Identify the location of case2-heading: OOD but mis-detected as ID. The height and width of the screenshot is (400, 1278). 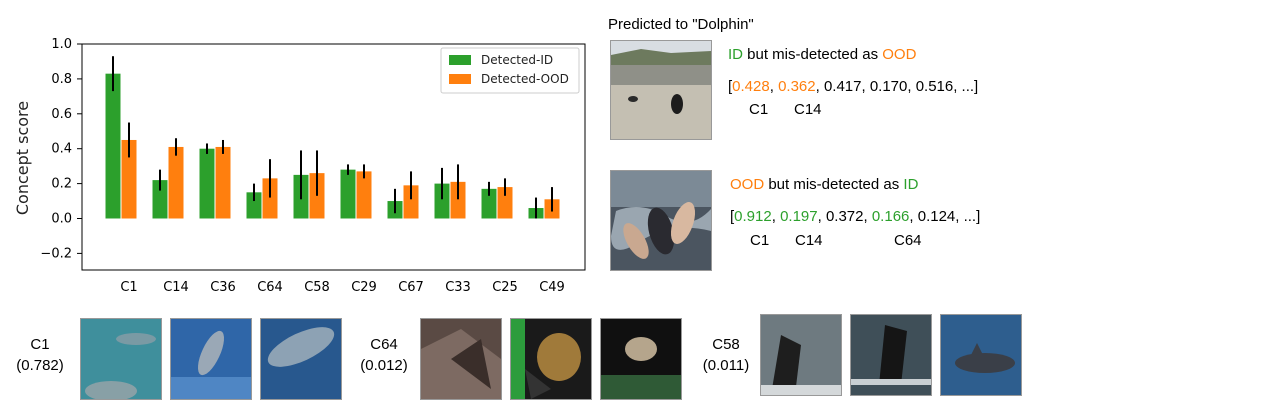
(824, 184).